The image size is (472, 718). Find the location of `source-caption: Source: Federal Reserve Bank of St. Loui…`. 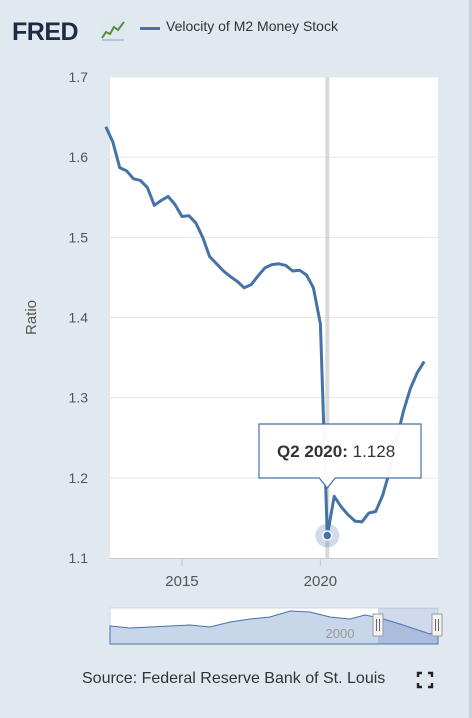

source-caption: Source: Federal Reserve Bank of St. Loui… is located at coordinates (234, 678).